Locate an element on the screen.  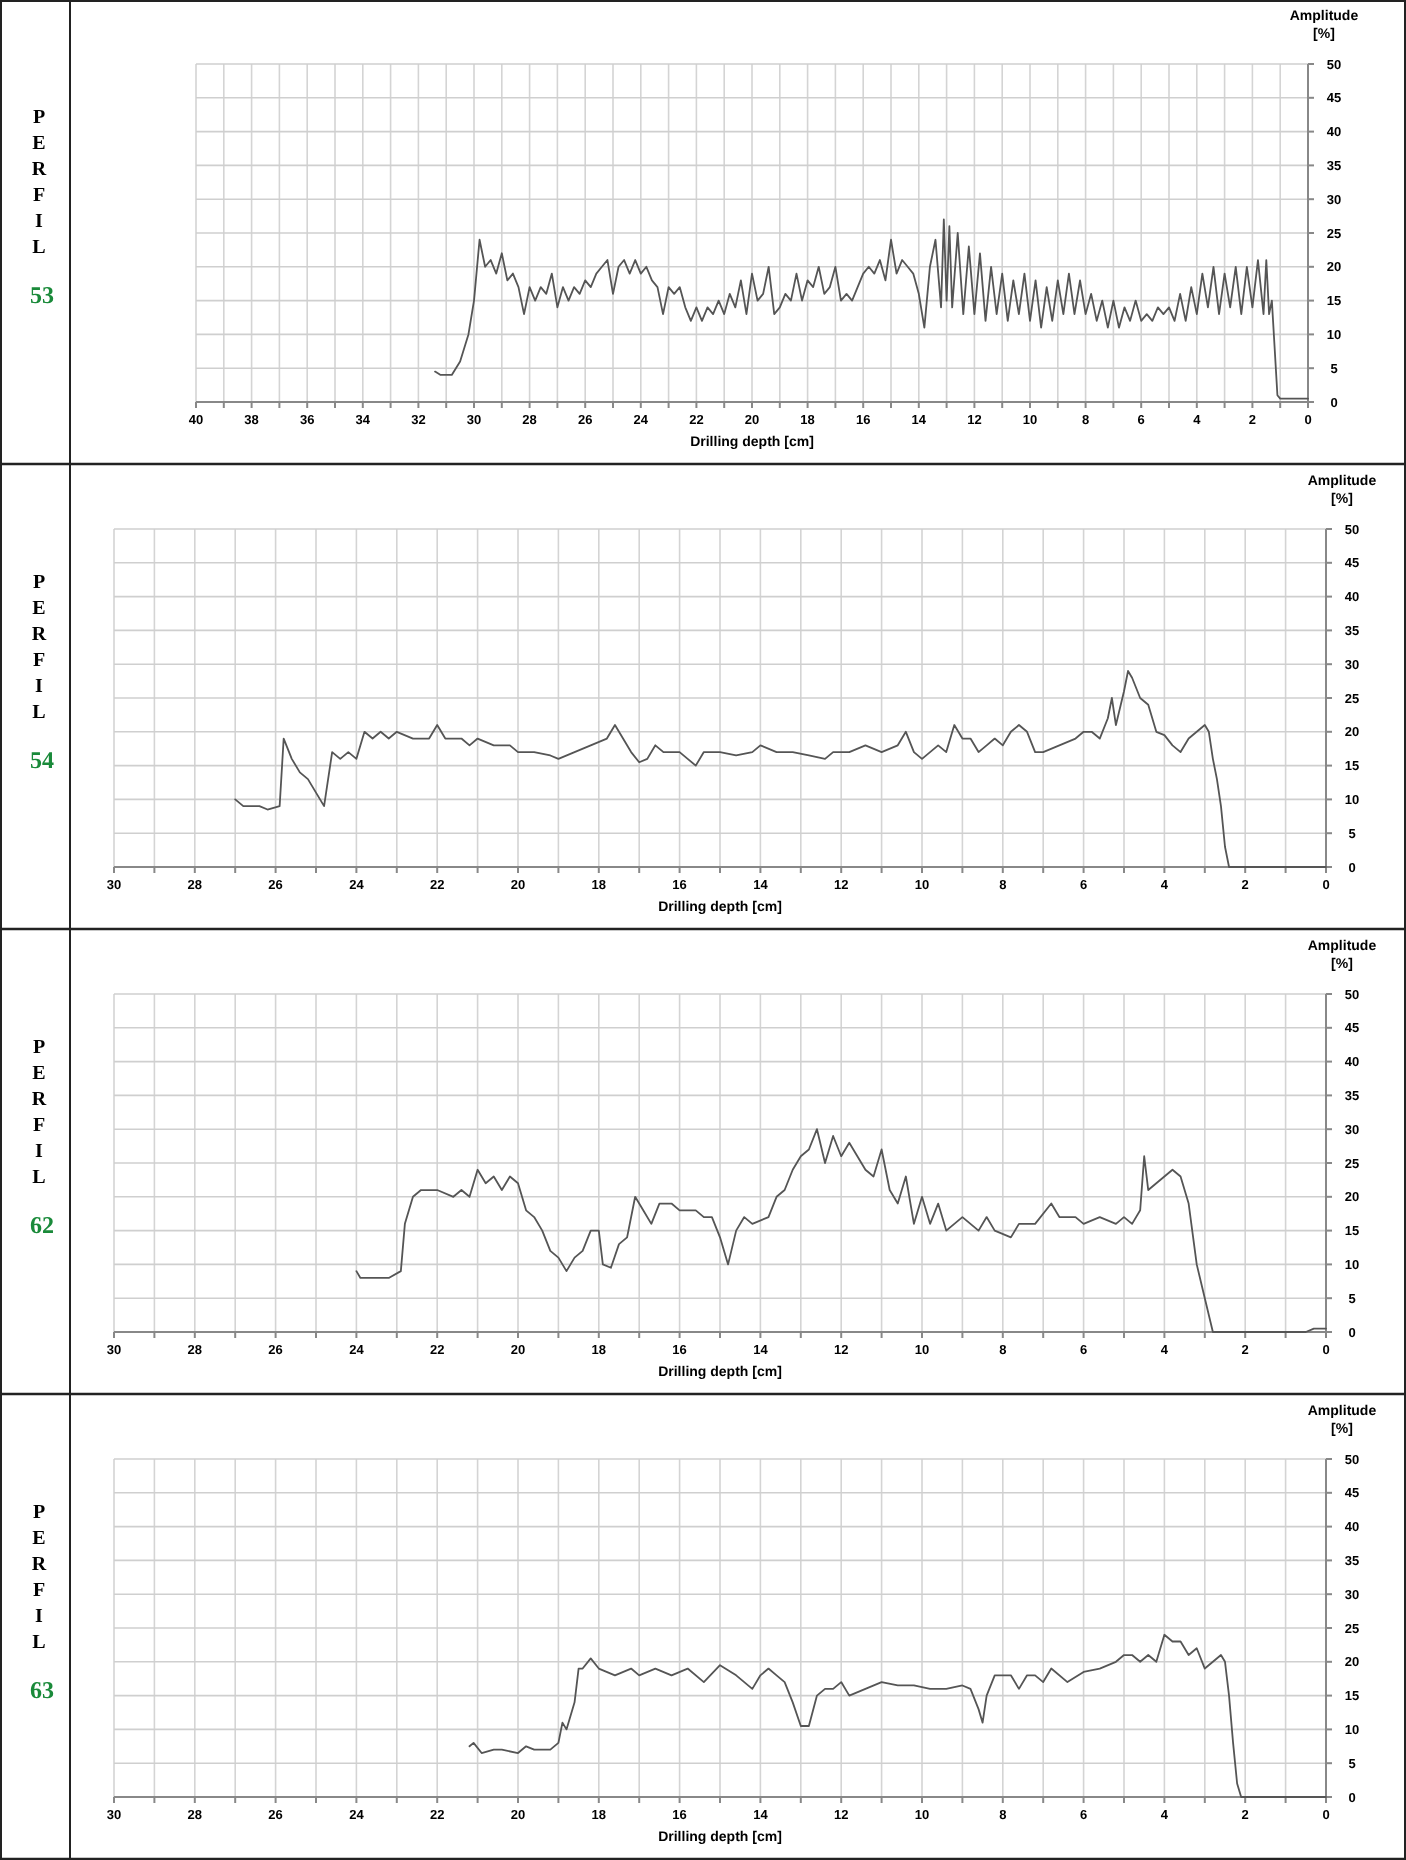
text: PERFIL 54 is located at coordinates (39, 672).